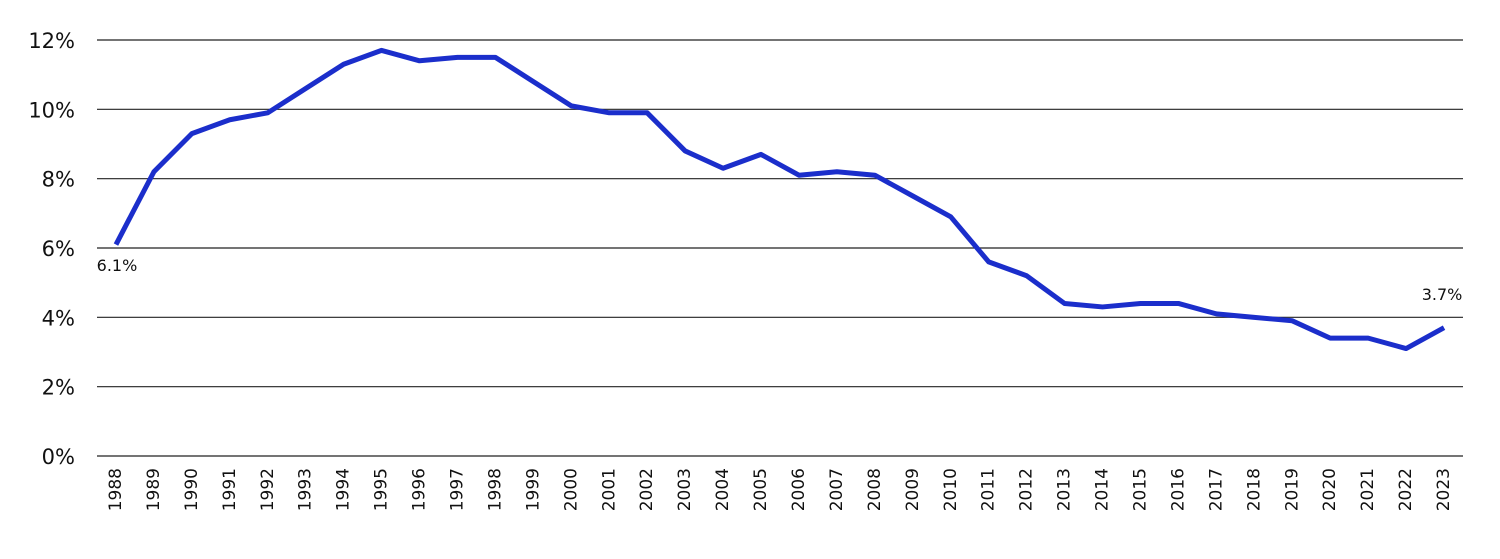 This screenshot has width=1500, height=559. I want to click on x-tick-label: 1997, so click(457, 489).